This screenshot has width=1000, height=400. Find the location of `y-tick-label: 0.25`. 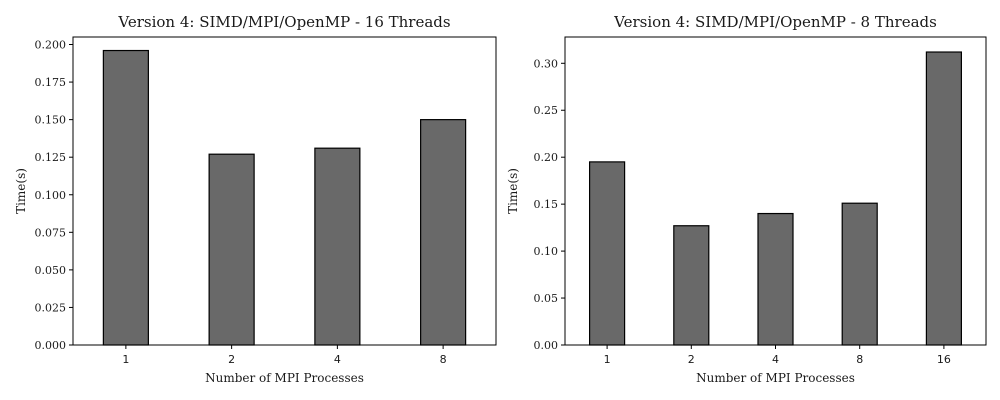

y-tick-label: 0.25 is located at coordinates (546, 110).